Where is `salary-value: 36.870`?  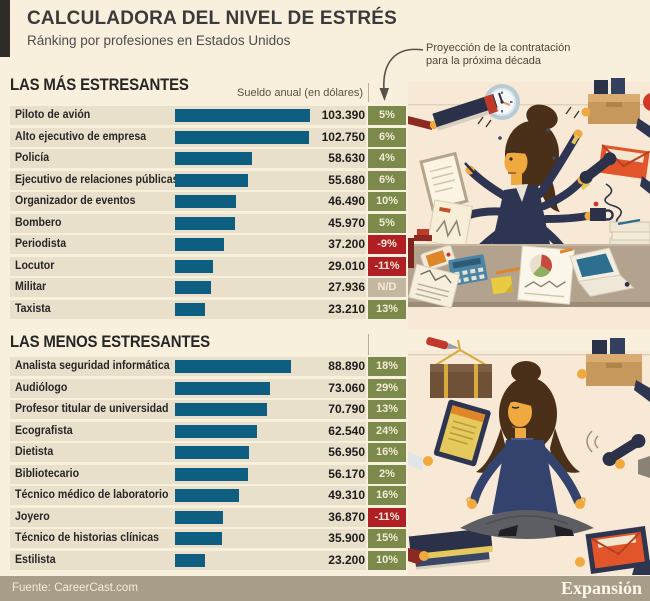 salary-value: 36.870 is located at coordinates (346, 516).